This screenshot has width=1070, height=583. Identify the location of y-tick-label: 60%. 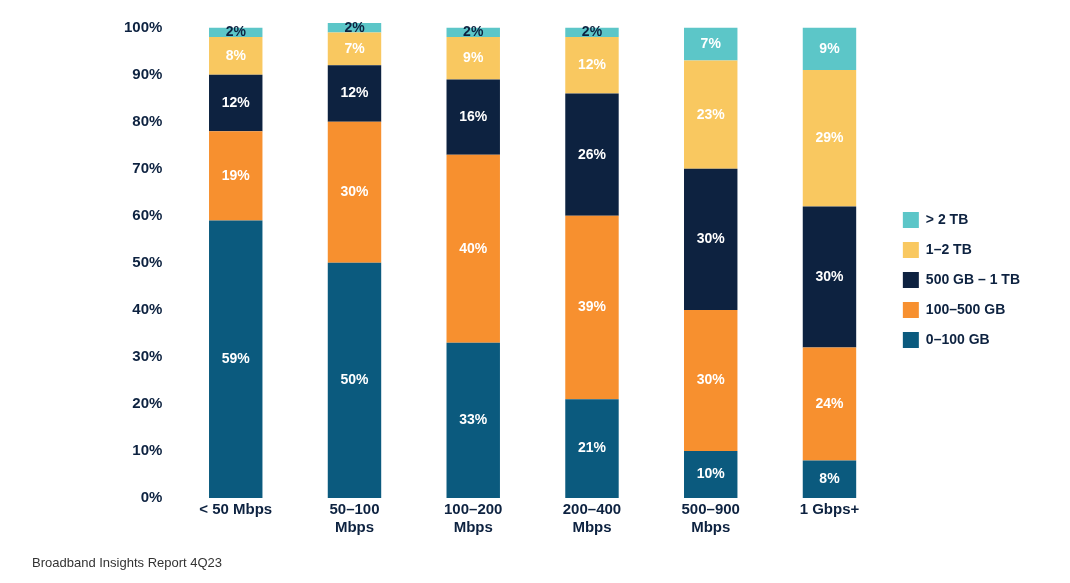
(147, 214).